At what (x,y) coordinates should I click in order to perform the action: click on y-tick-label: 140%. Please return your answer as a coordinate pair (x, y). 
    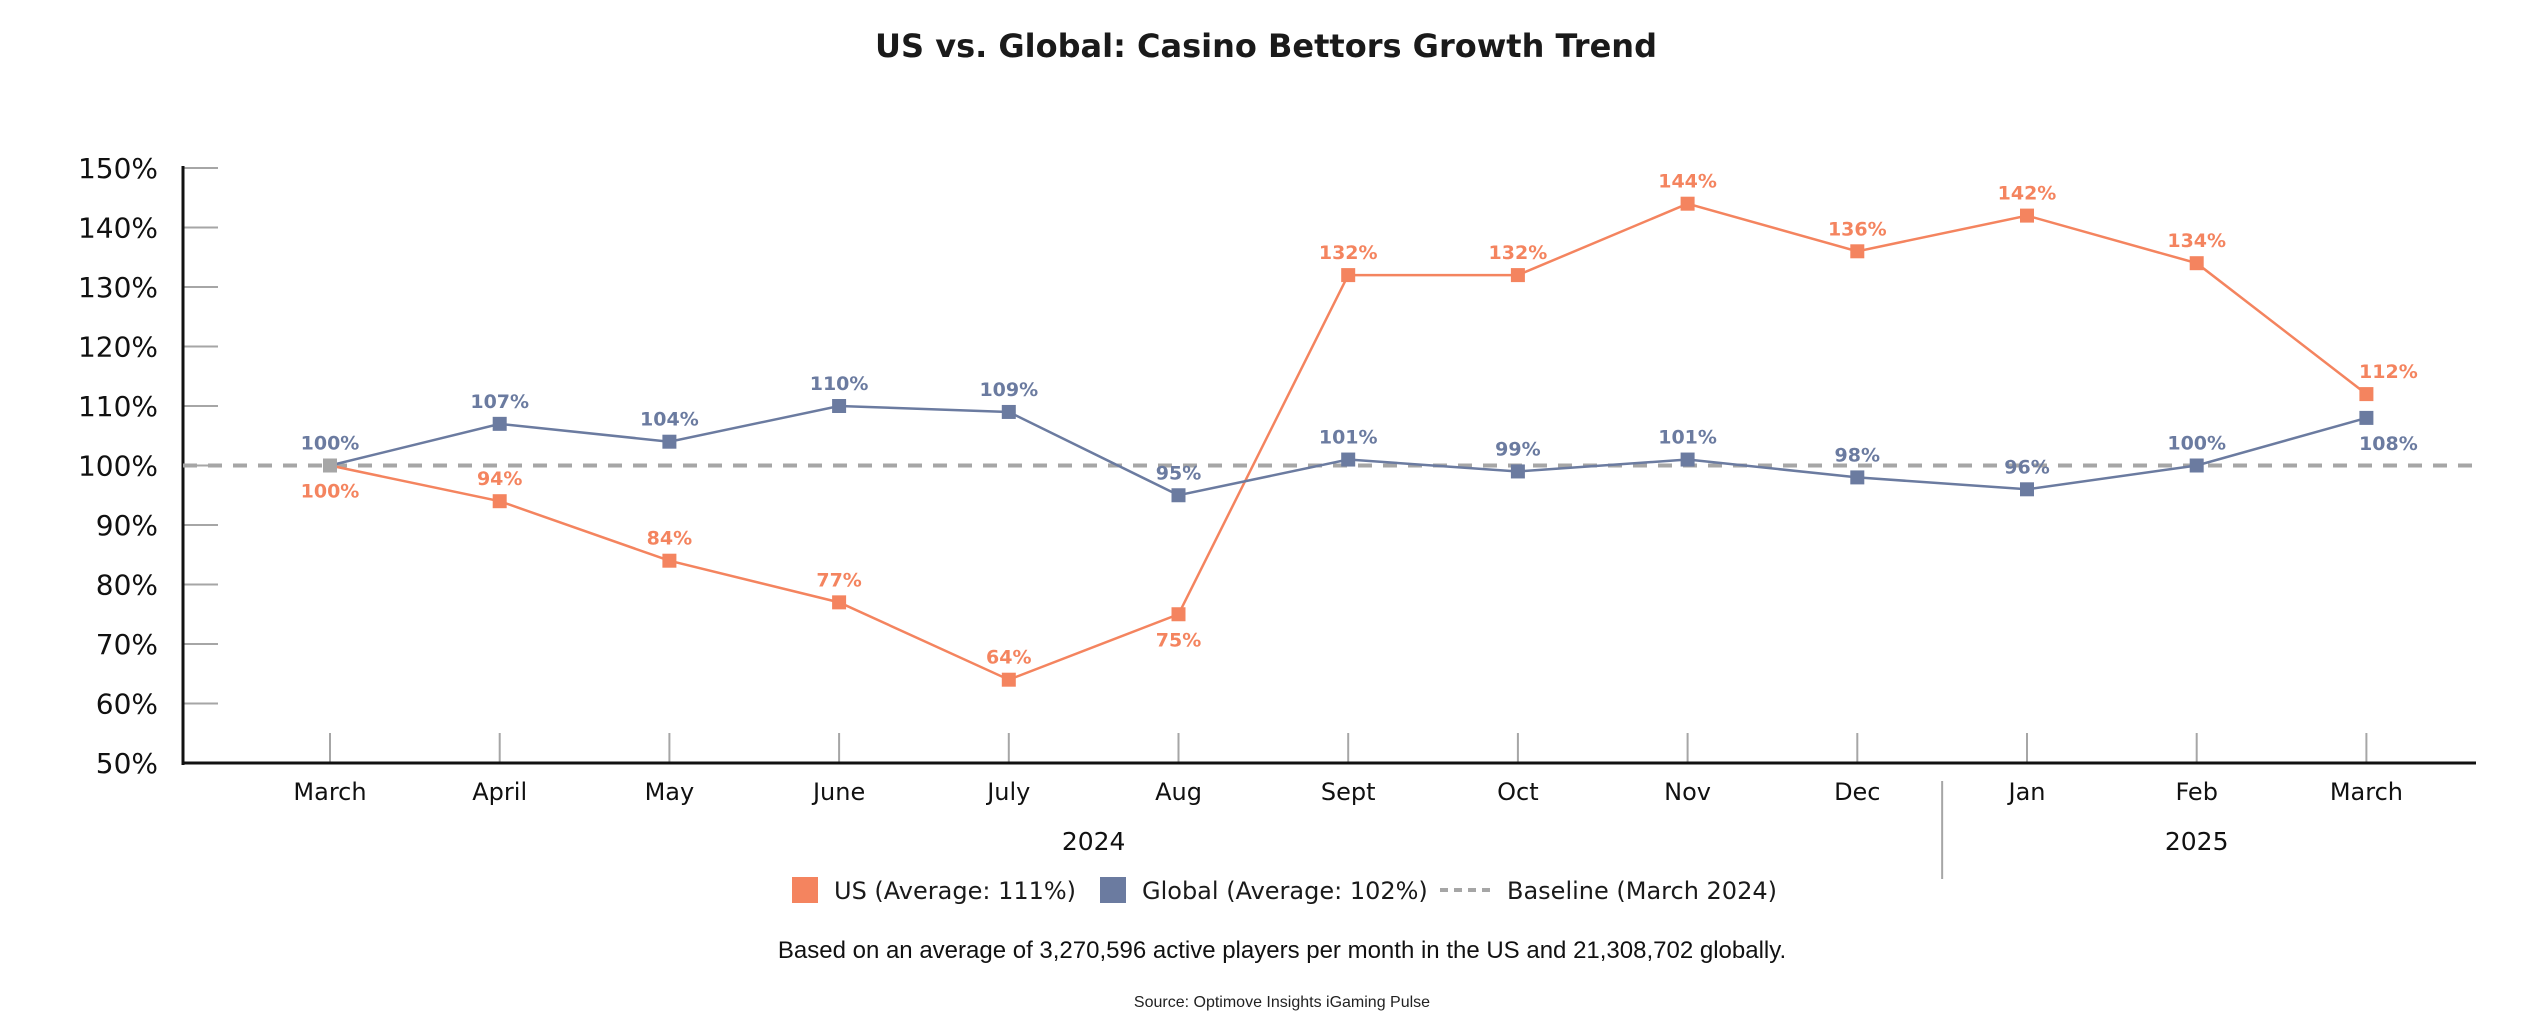
    Looking at the image, I should click on (118, 228).